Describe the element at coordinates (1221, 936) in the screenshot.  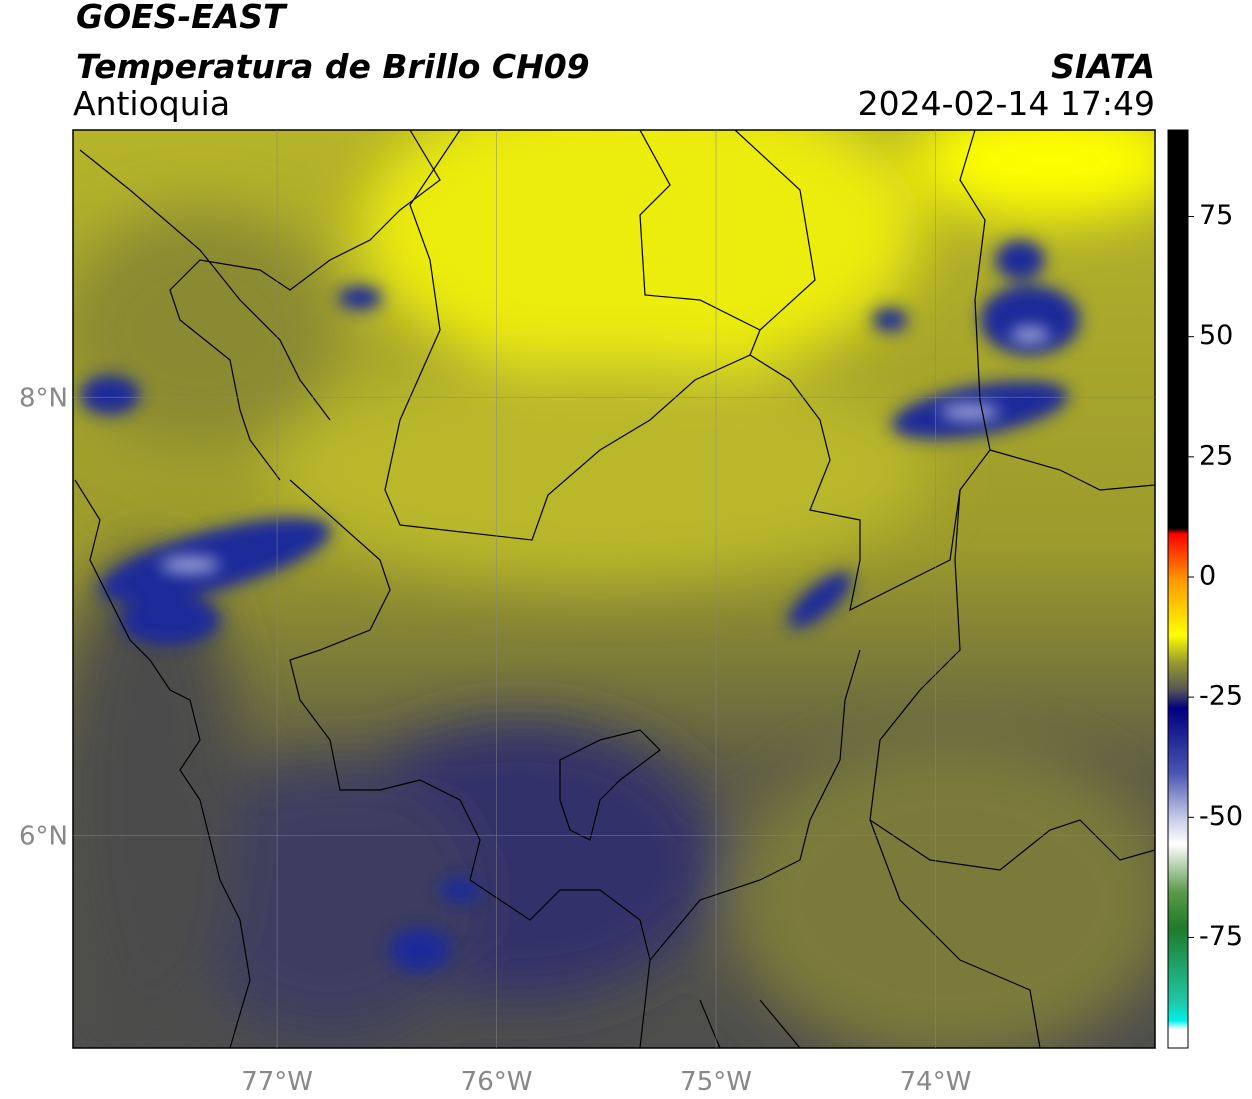
I see `colorbar-tick-label: -75` at that location.